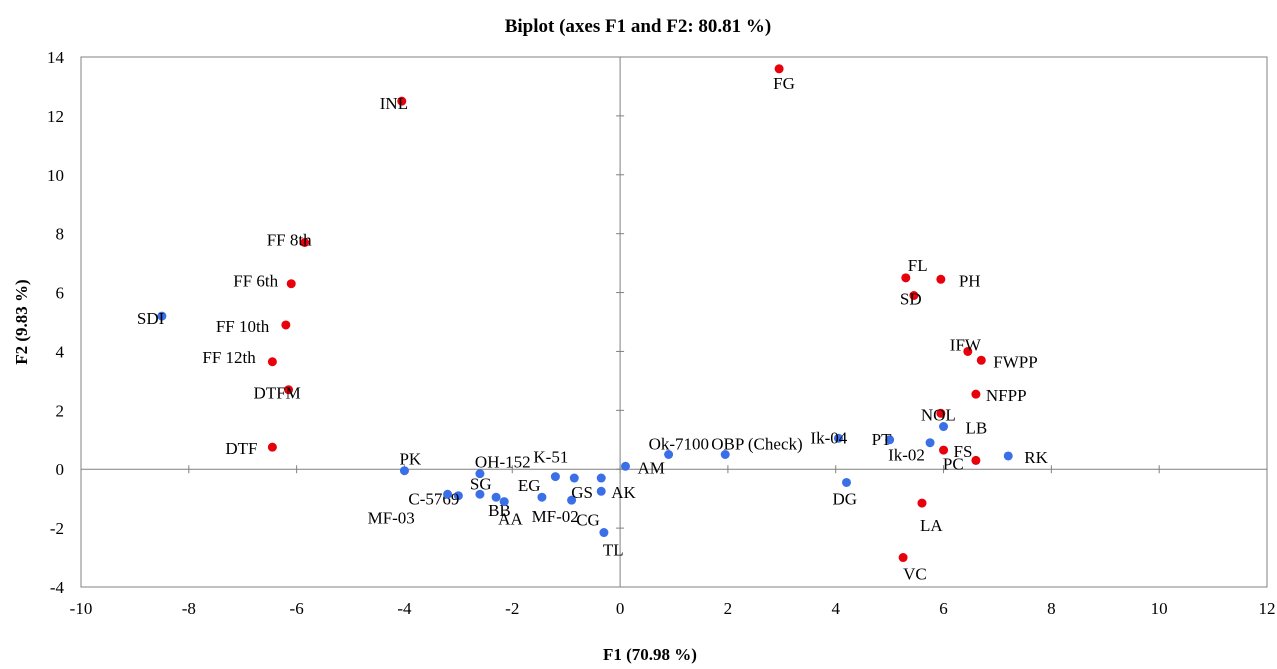  What do you see at coordinates (60, 234) in the screenshot?
I see `y-tick-label: 8` at bounding box center [60, 234].